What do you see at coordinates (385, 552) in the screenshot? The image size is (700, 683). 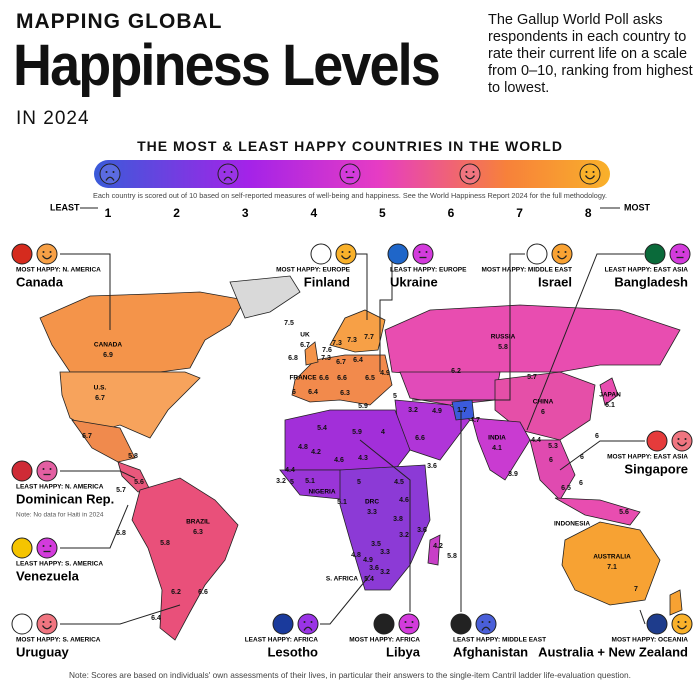 I see `country-score: 3.3` at bounding box center [385, 552].